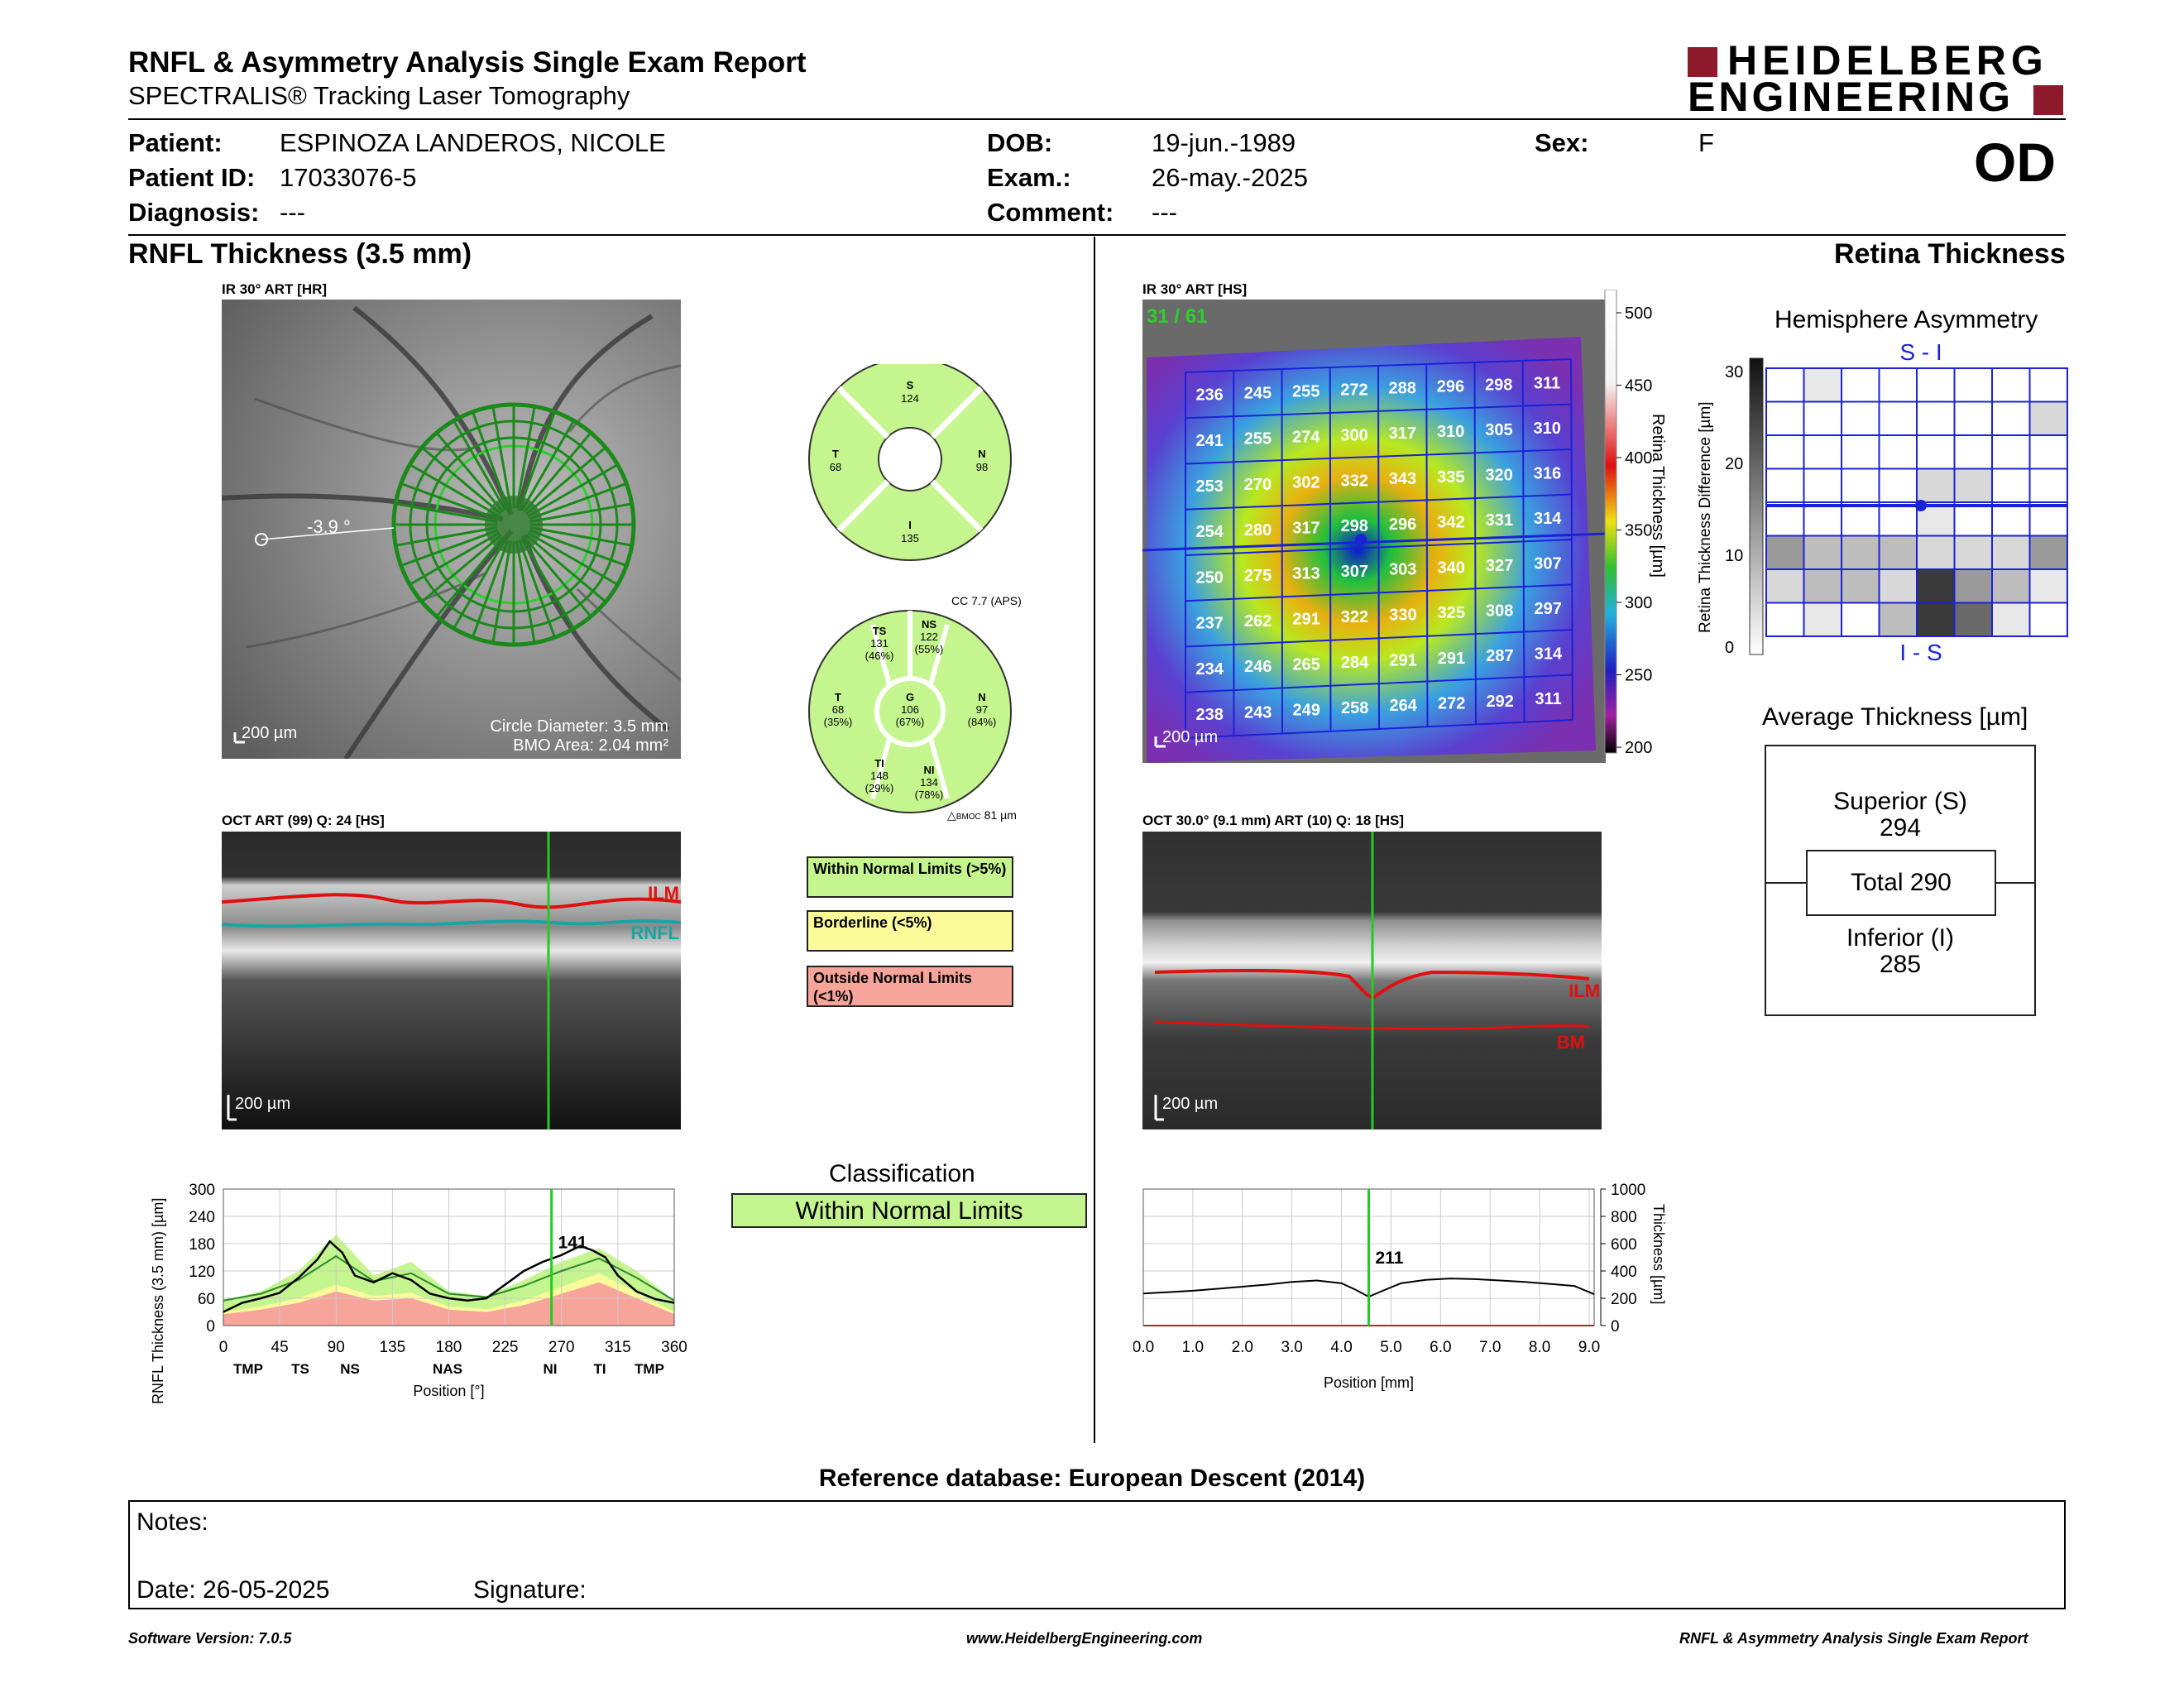 This screenshot has height=1688, width=2184. Describe the element at coordinates (1306, 392) in the screenshot. I see `retina-grid-value: 255` at that location.